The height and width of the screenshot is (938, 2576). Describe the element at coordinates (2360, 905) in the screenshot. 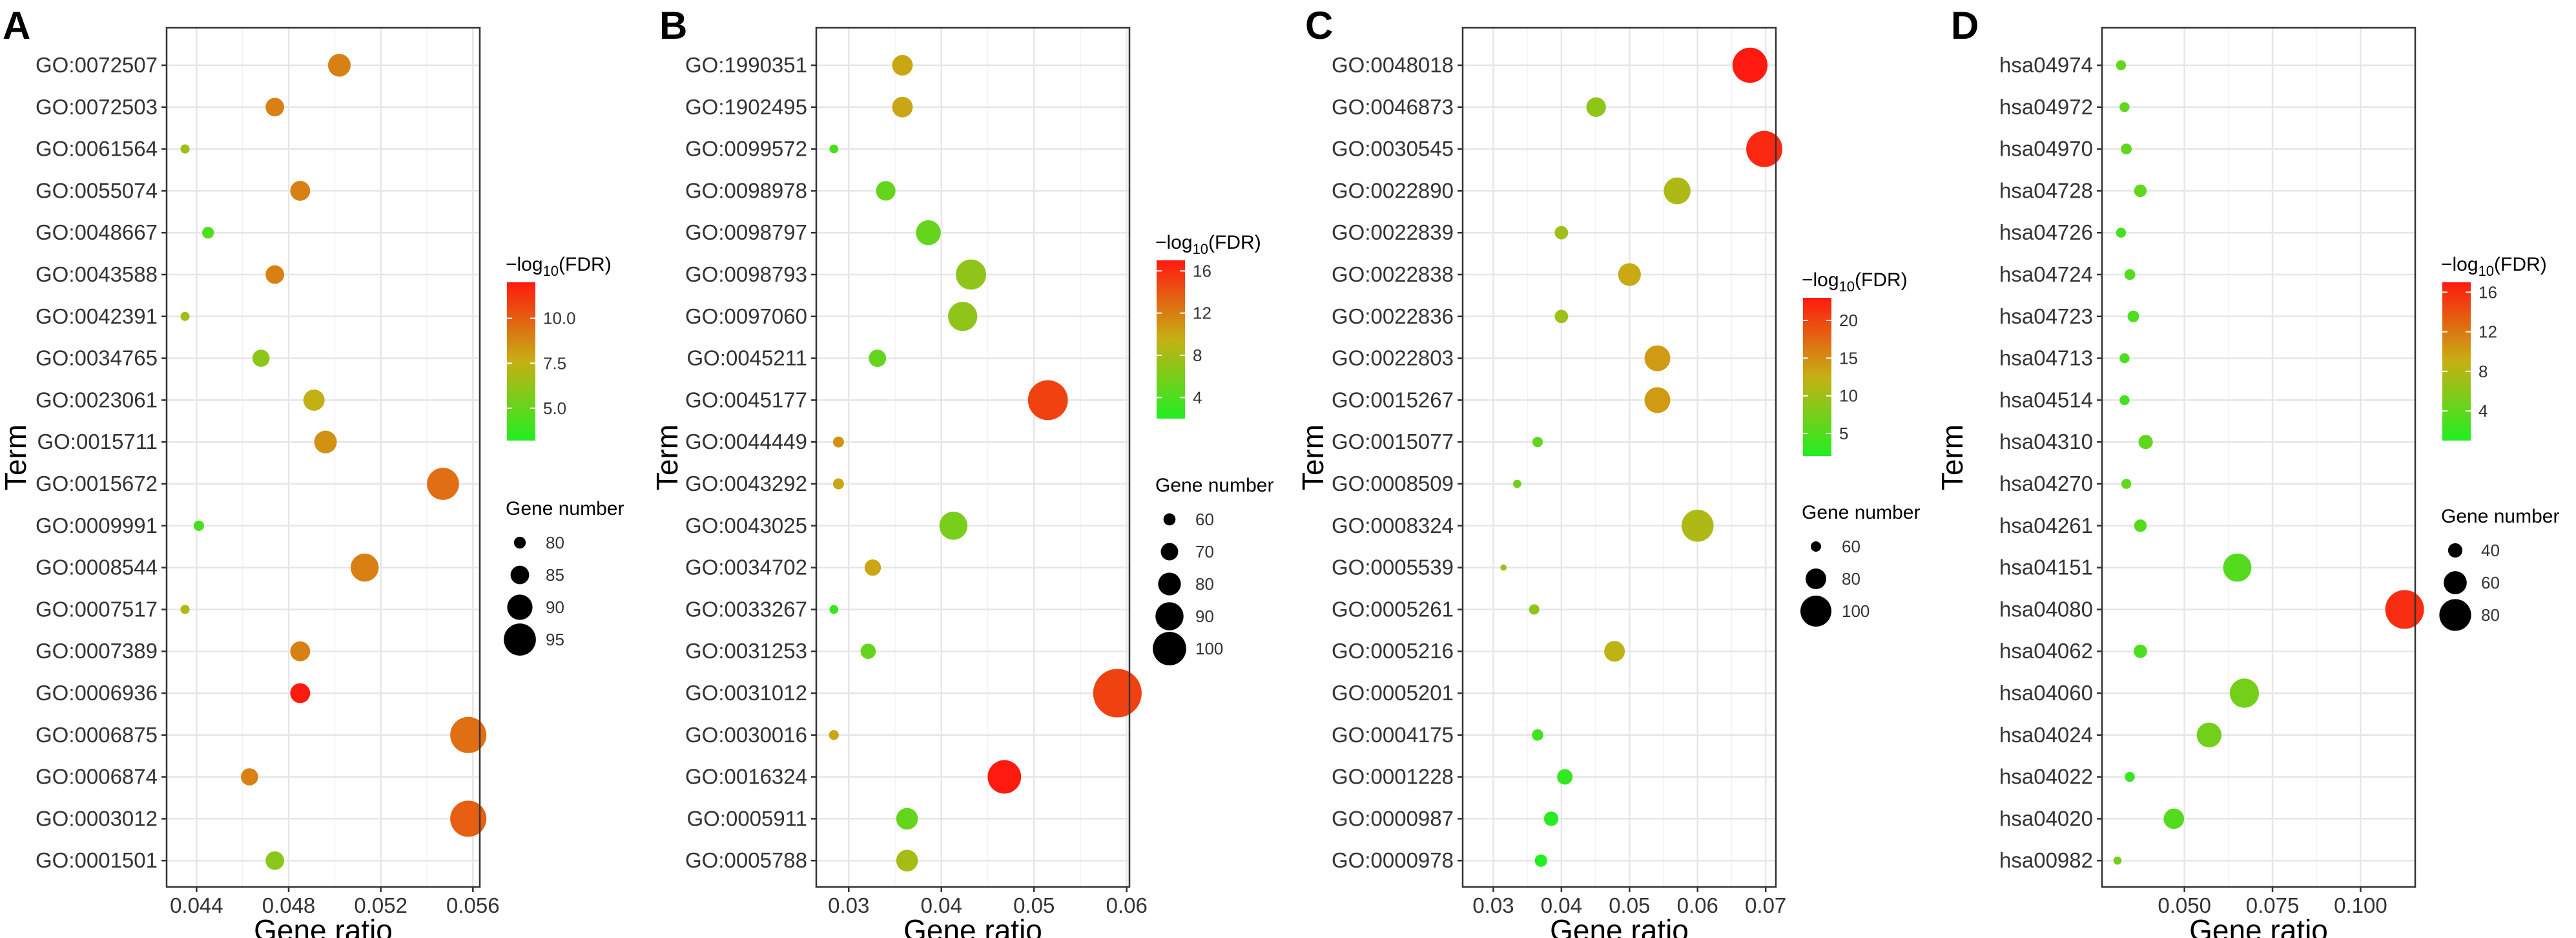

I see `x-tick-label: 0.100` at that location.